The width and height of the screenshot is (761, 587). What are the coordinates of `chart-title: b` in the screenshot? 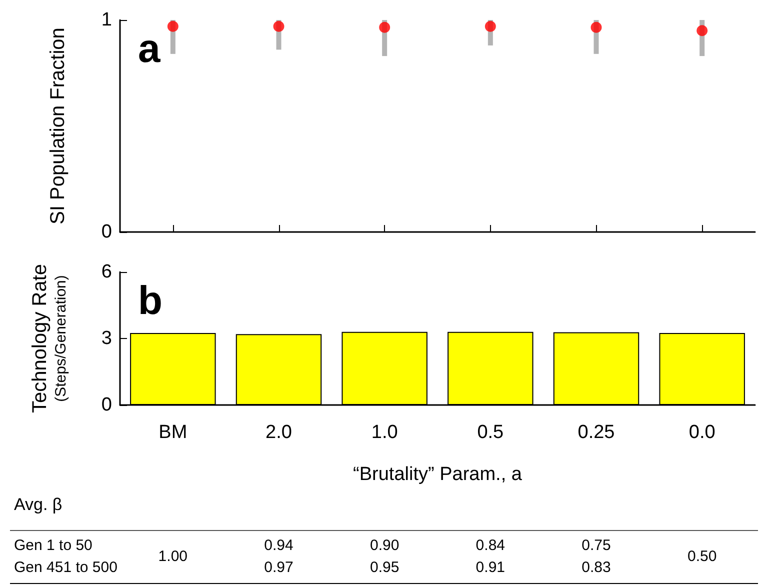 It's located at (150, 301).